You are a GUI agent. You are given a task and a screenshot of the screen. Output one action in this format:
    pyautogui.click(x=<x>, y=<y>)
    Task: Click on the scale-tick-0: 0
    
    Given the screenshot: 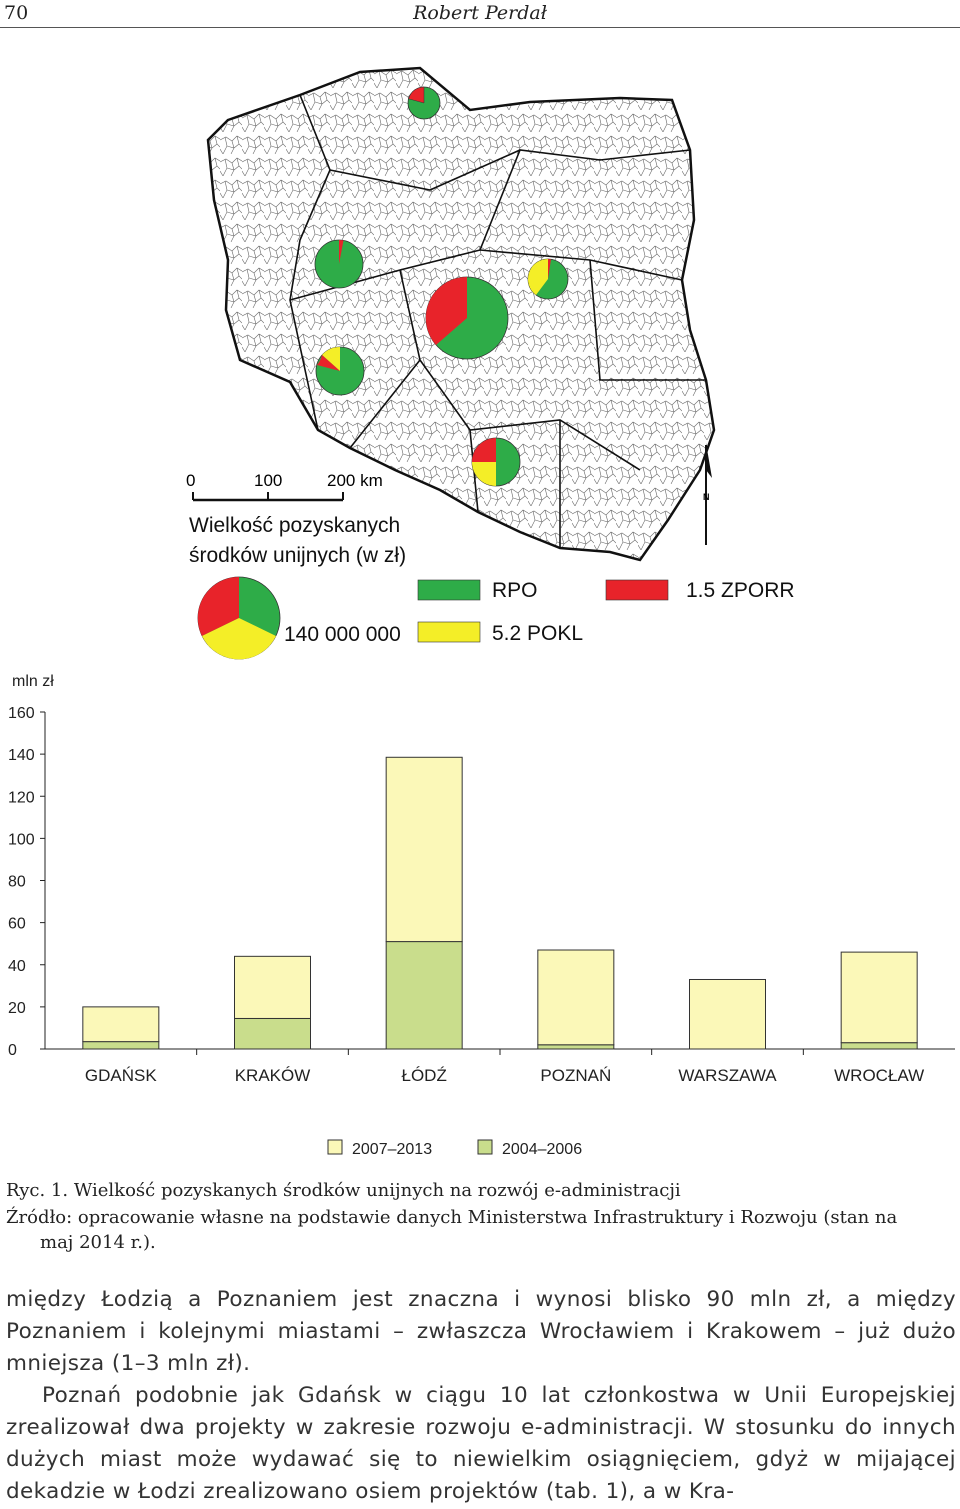 What is the action you would take?
    pyautogui.click(x=190, y=480)
    